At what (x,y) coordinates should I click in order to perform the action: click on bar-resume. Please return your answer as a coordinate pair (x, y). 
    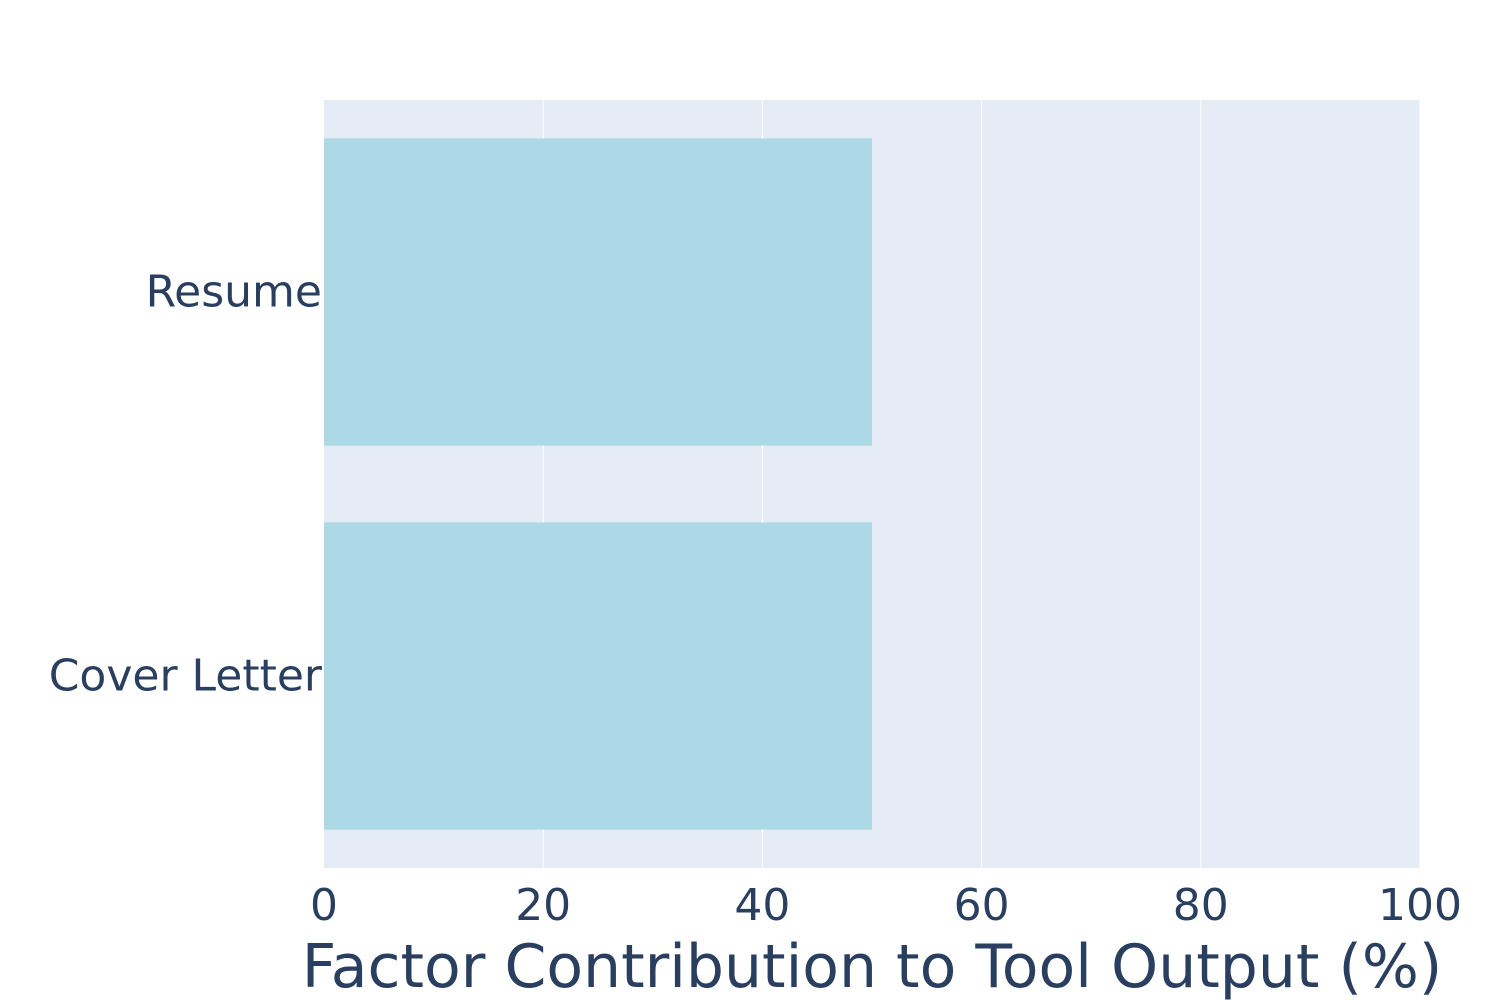
    Looking at the image, I should click on (598, 292).